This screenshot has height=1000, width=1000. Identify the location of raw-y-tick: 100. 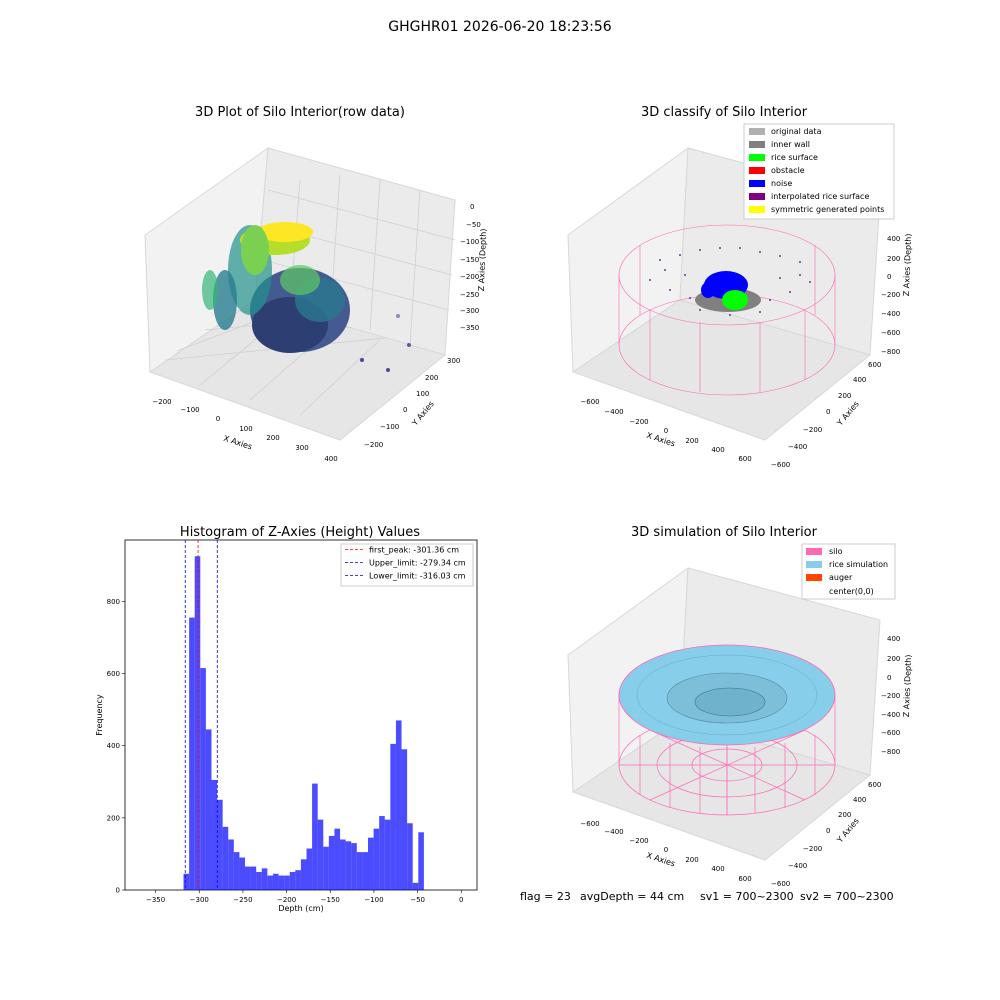
(422, 394).